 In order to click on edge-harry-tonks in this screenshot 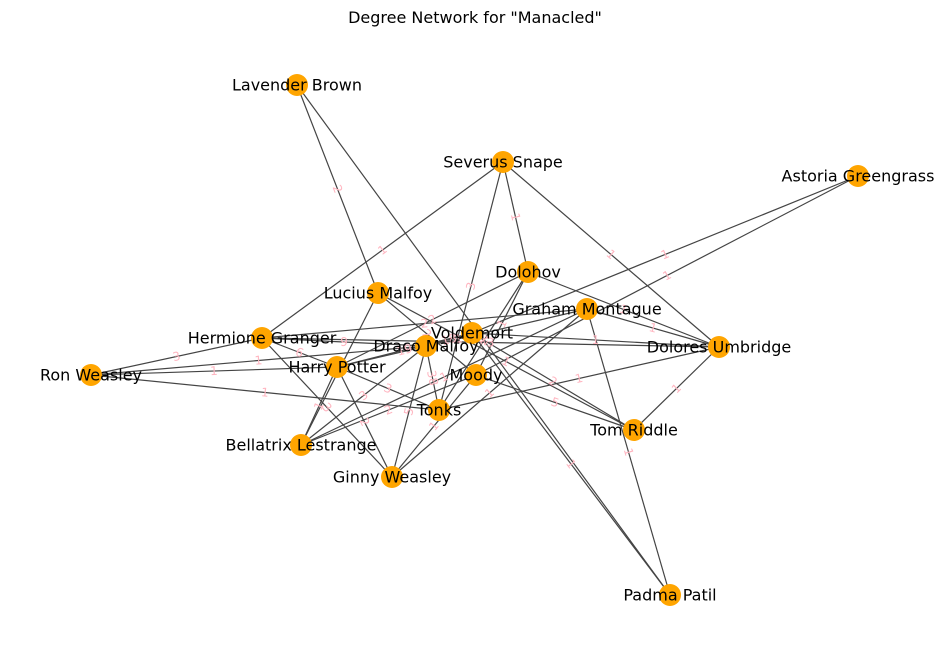, I will do `click(388, 388)`.